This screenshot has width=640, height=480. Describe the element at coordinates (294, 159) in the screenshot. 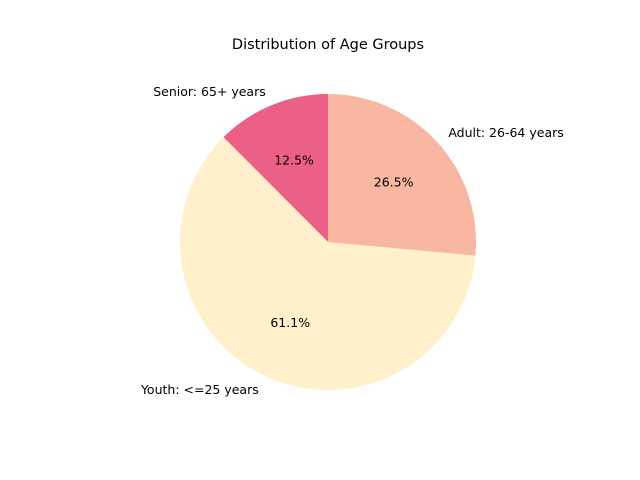

I see `slice-percent-senior: 12.5%` at that location.